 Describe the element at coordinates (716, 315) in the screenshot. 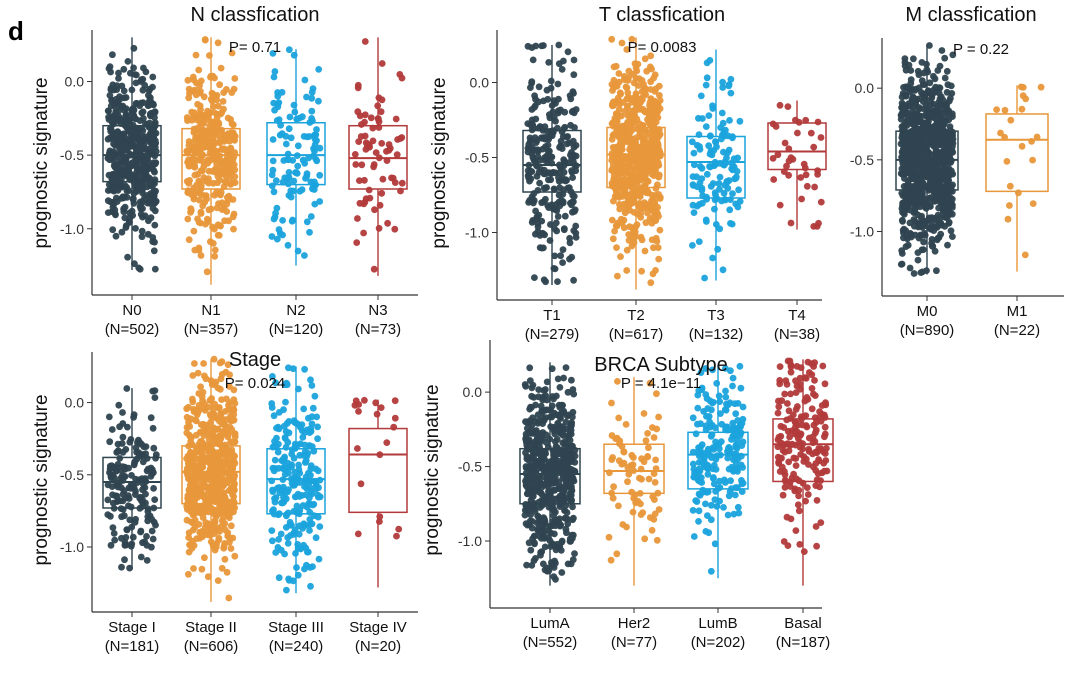

I see `x-tick-label: T3` at that location.